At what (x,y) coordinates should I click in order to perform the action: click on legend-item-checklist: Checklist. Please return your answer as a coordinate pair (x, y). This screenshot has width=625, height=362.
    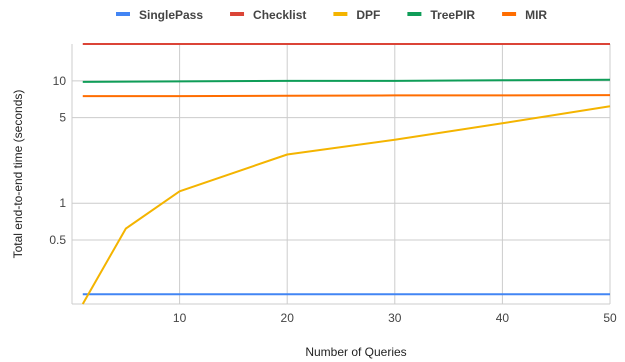
    Looking at the image, I should click on (268, 15).